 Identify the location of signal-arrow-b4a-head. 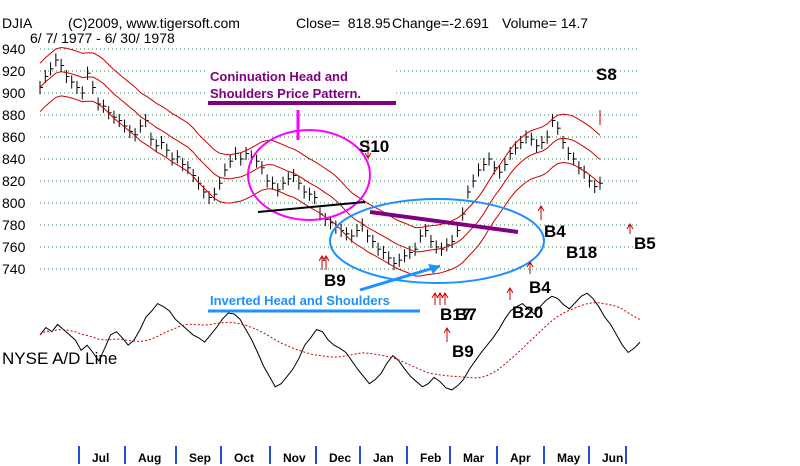
(541, 208).